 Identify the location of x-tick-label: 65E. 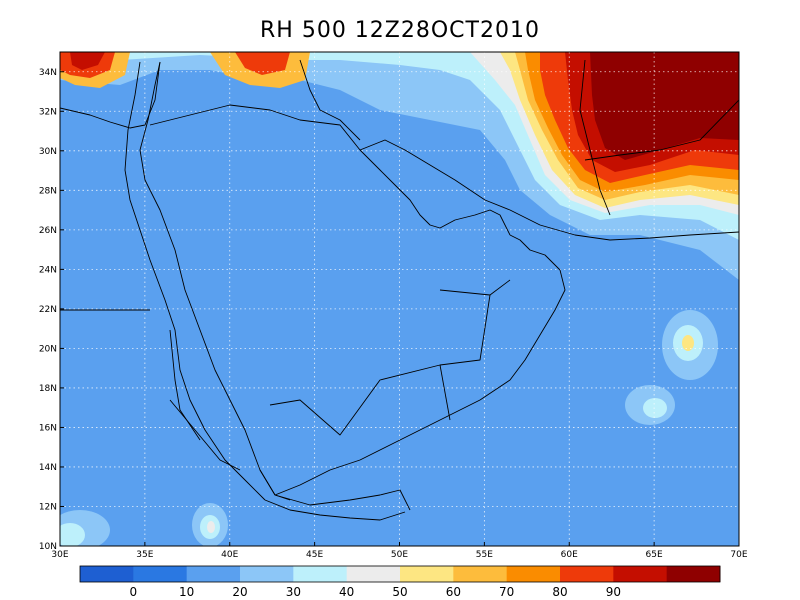
(654, 555).